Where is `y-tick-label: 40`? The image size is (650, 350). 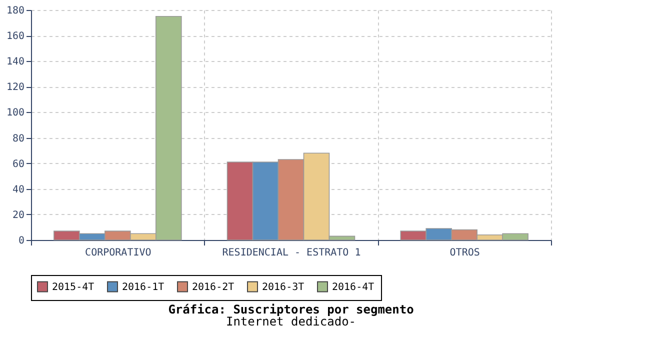
y-tick-label: 40 is located at coordinates (18, 190).